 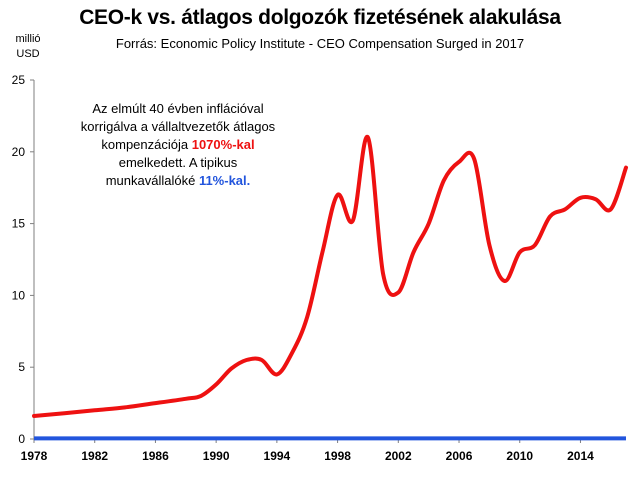 I want to click on x-tick-label: 1990, so click(x=216, y=456).